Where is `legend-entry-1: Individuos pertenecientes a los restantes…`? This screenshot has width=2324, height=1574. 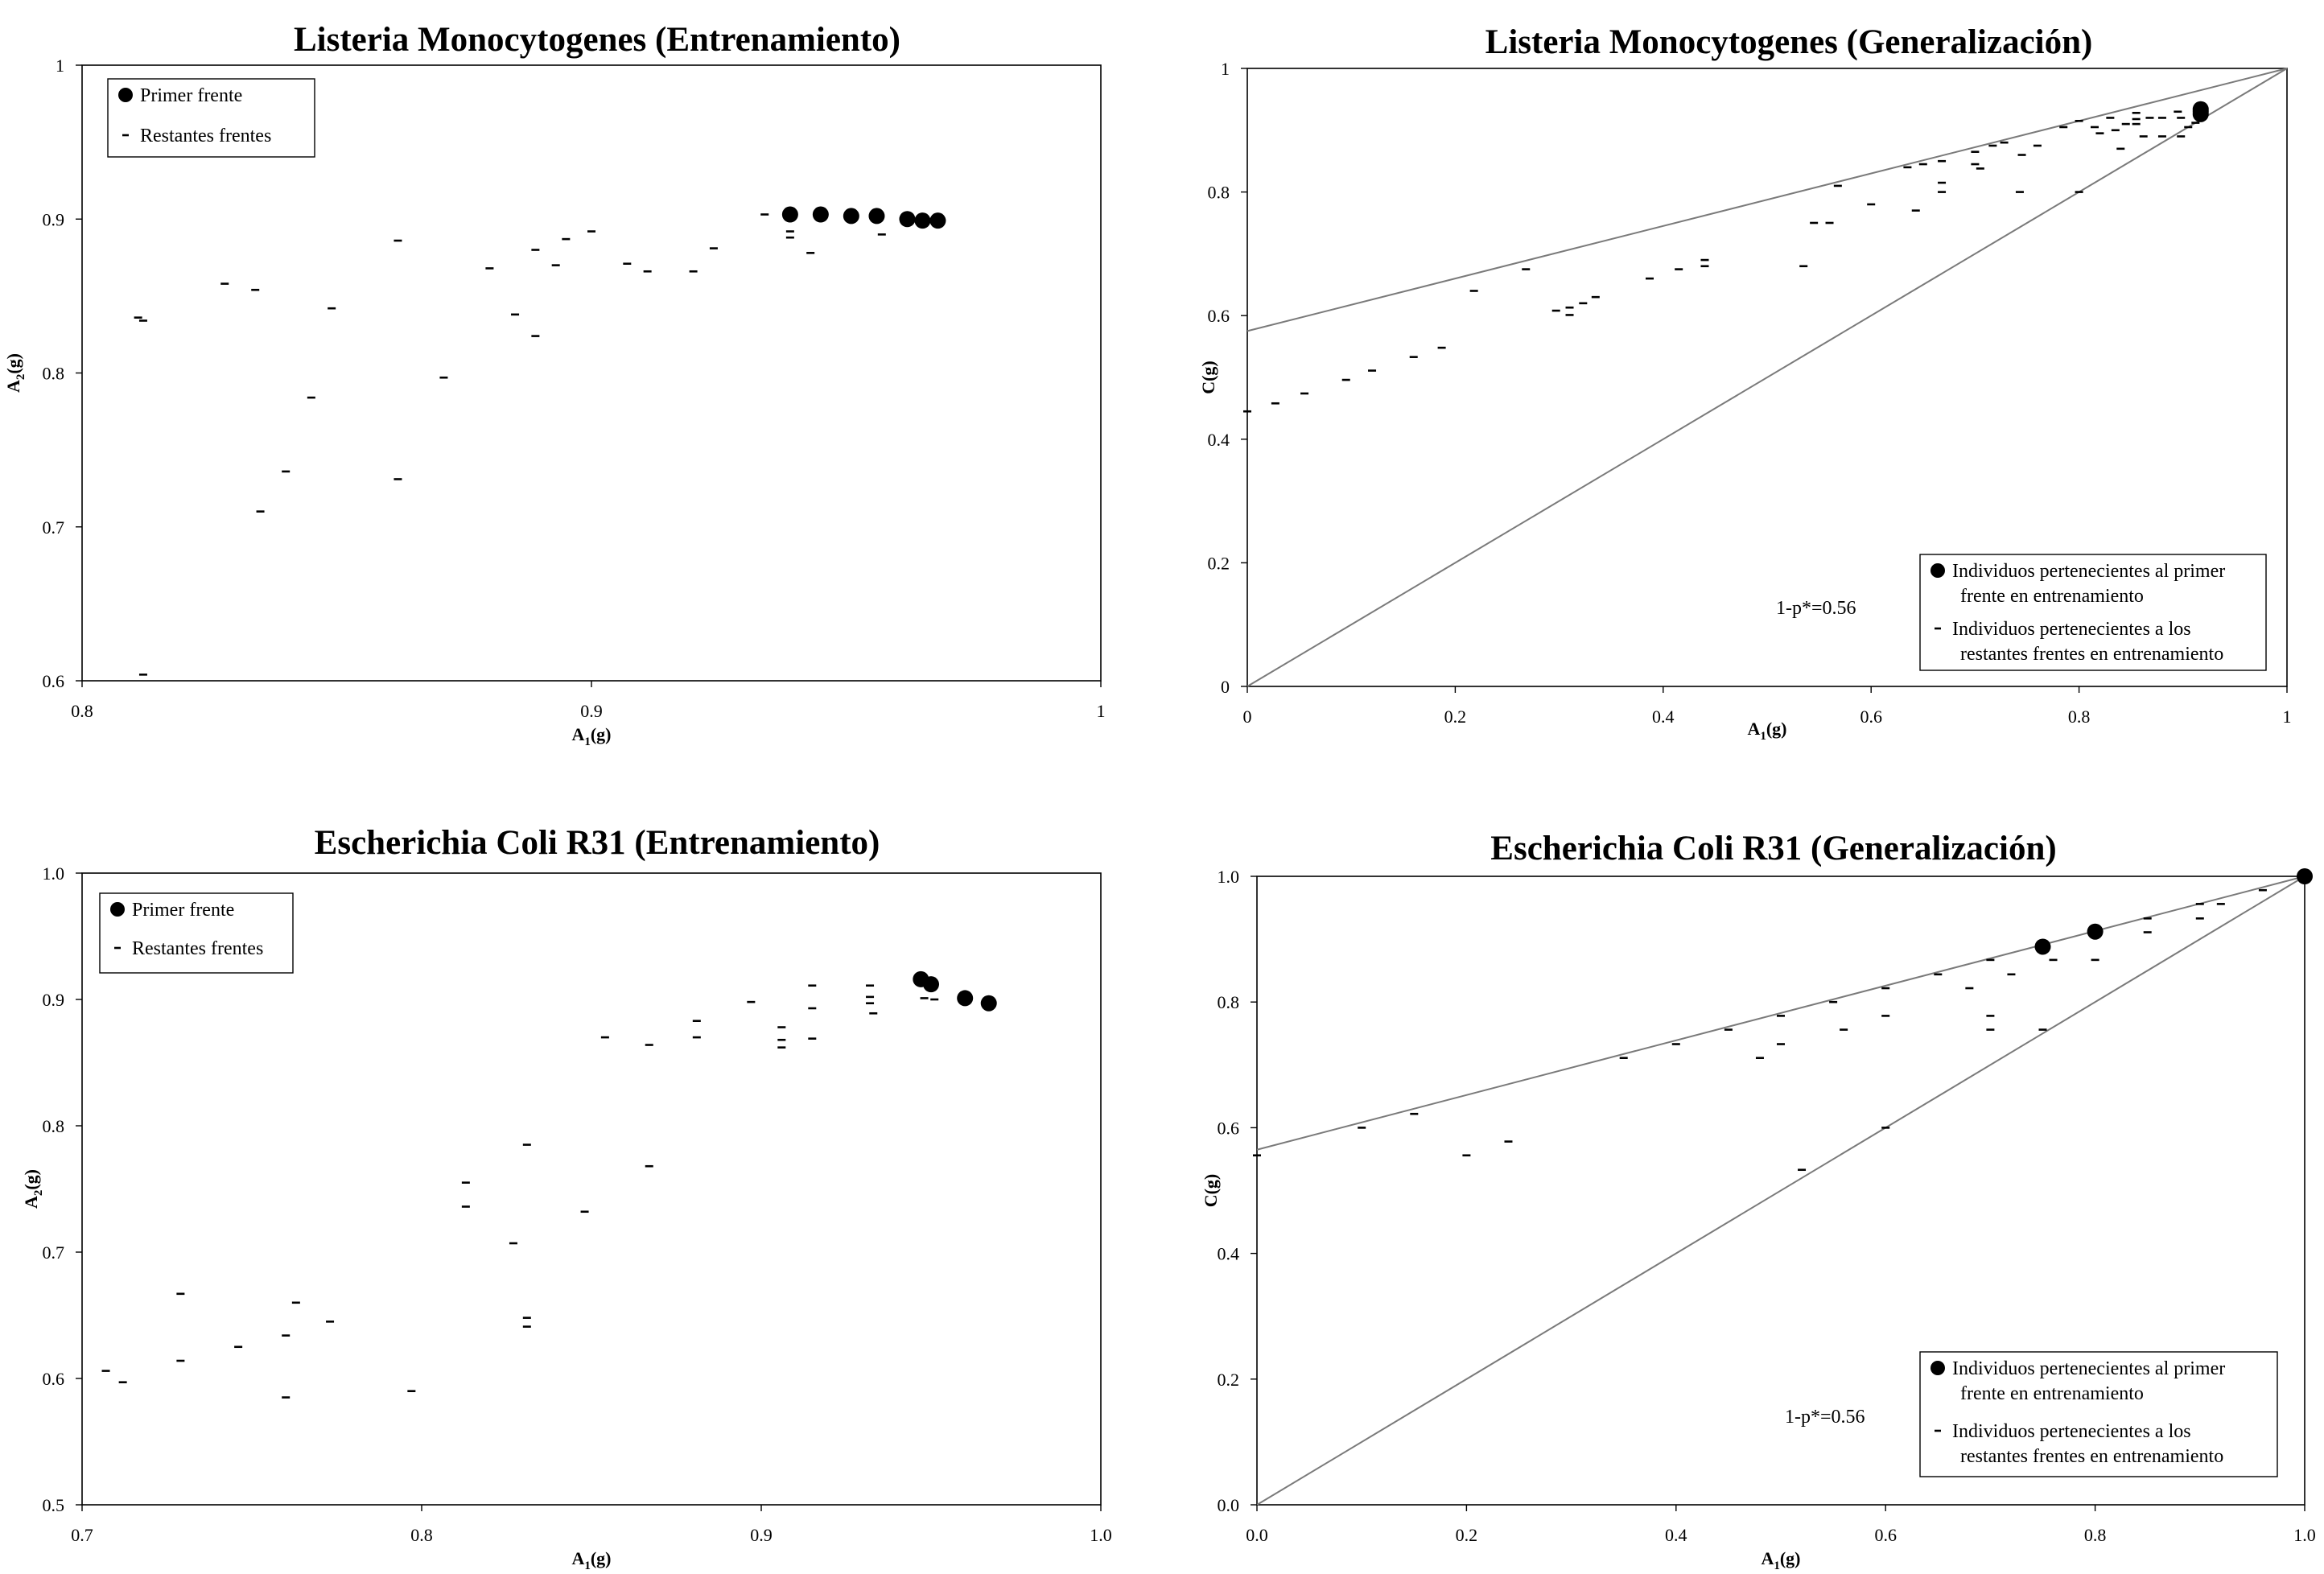
legend-entry-1: Individuos pertenecientes a los restantes… is located at coordinates (2087, 1444).